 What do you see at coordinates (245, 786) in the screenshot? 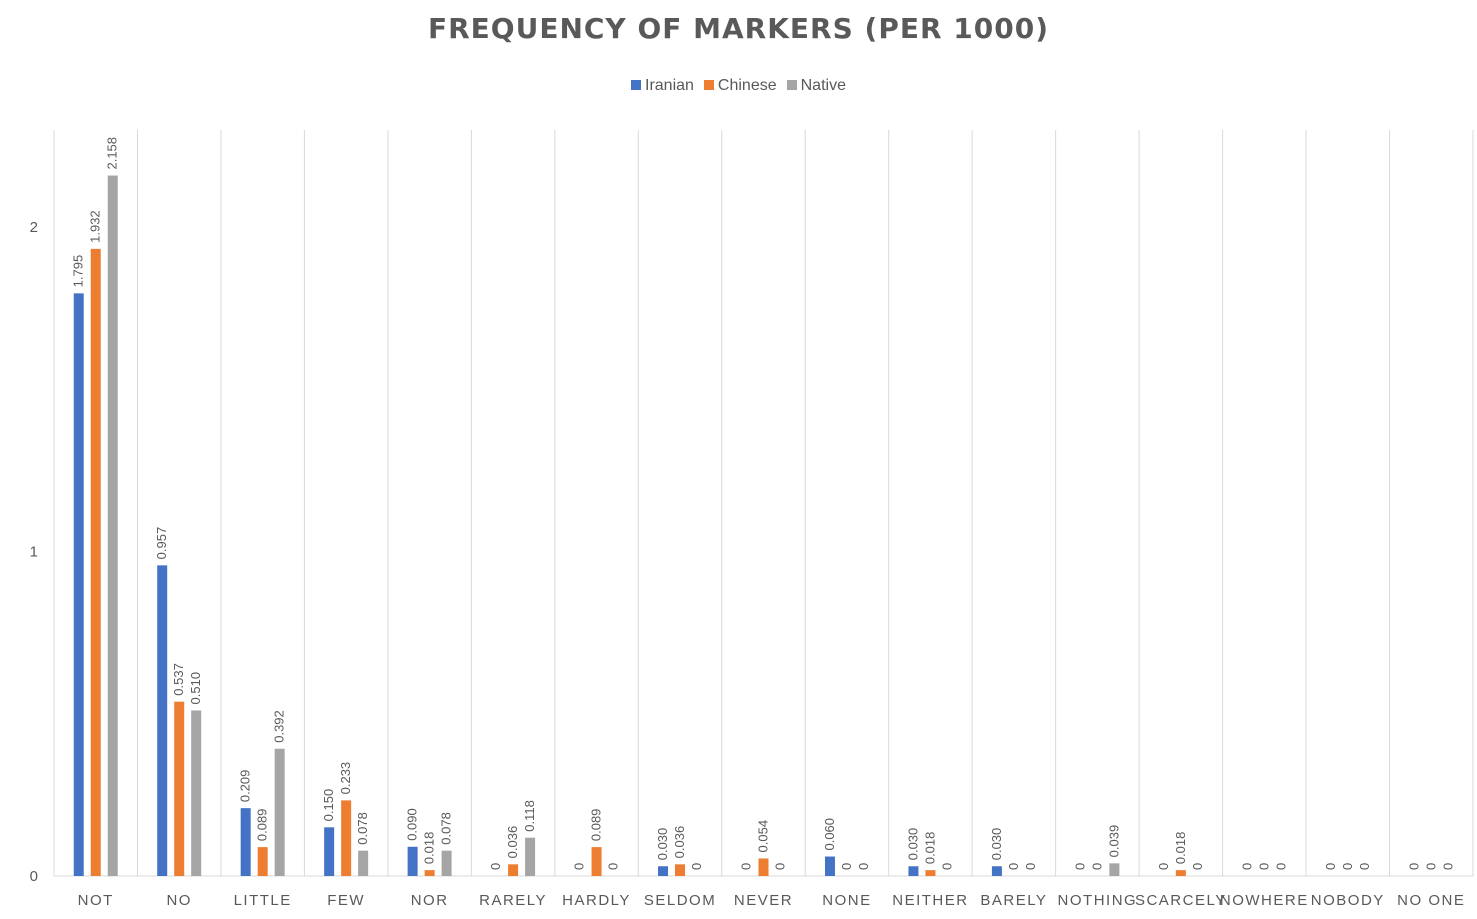
I see `data-label: 0.209` at bounding box center [245, 786].